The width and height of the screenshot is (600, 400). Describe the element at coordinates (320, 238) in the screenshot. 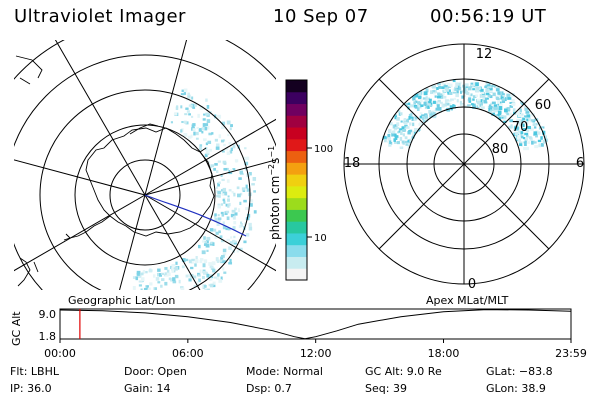

I see `colorbar-tick-label: 10` at that location.